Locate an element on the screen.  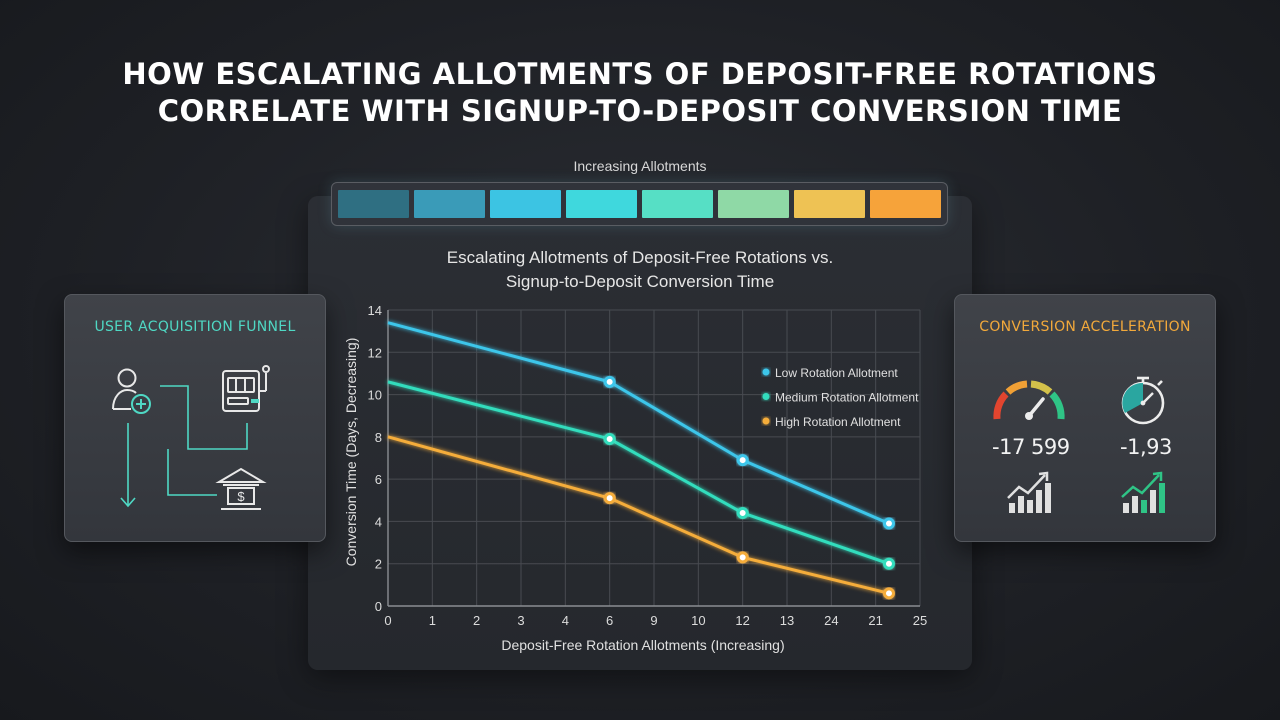
x-tick-label: 25 is located at coordinates (920, 620).